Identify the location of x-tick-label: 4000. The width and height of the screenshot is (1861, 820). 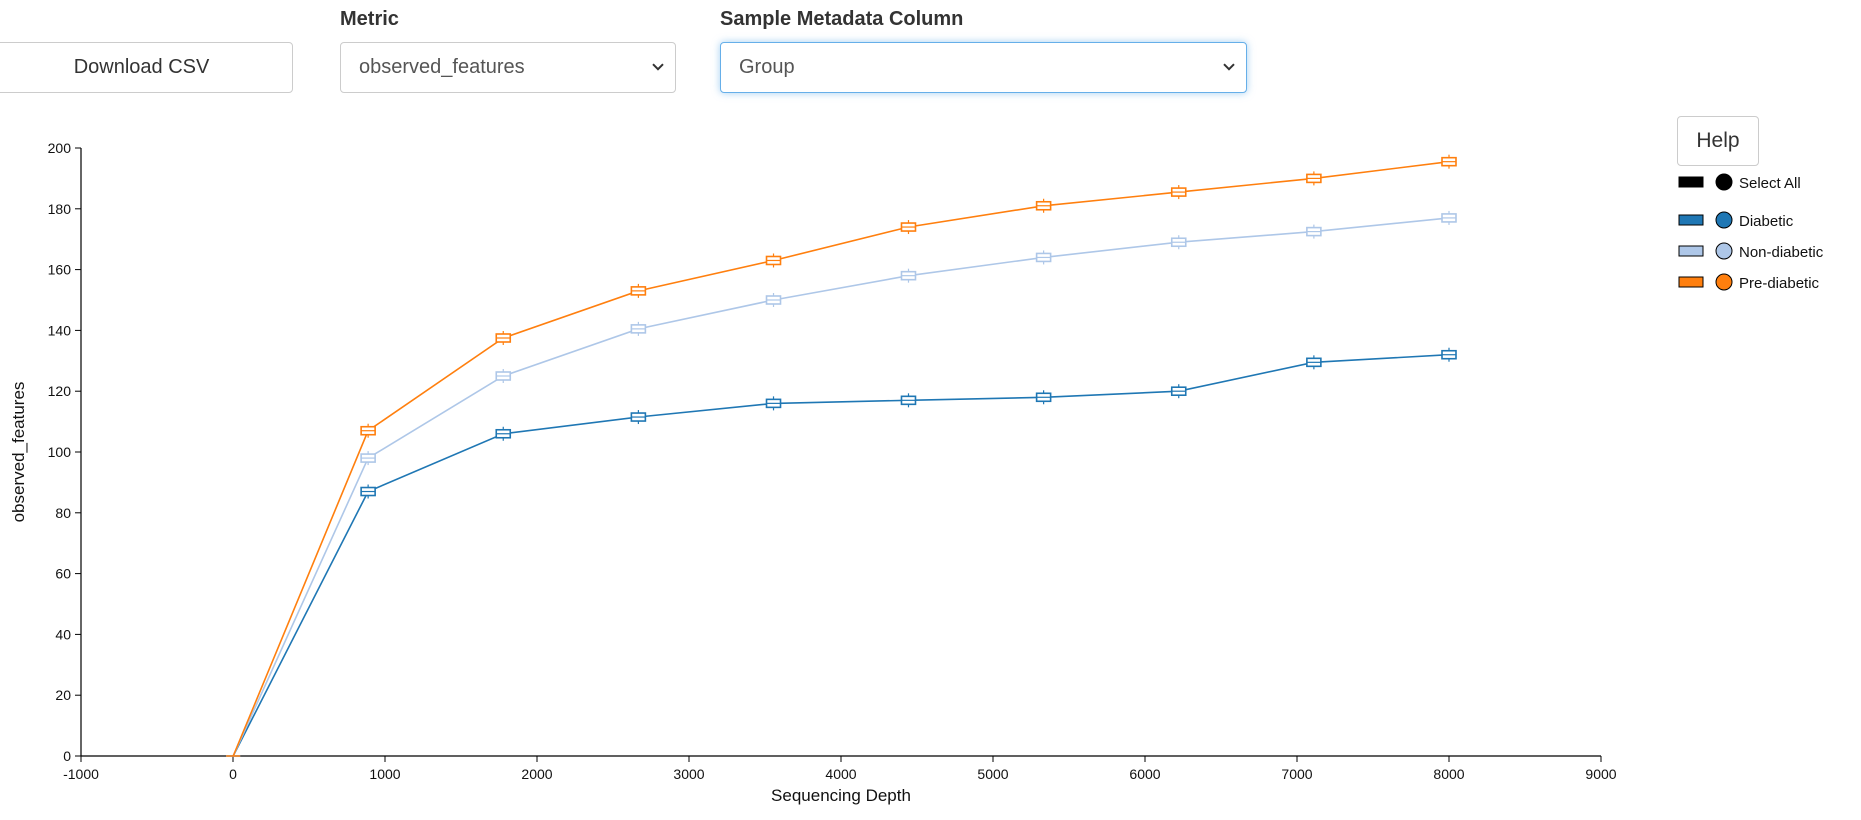
(840, 774).